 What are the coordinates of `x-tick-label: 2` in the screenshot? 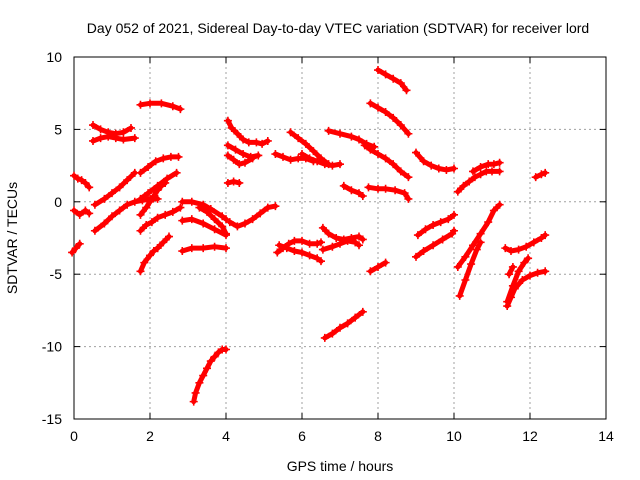 It's located at (150, 436).